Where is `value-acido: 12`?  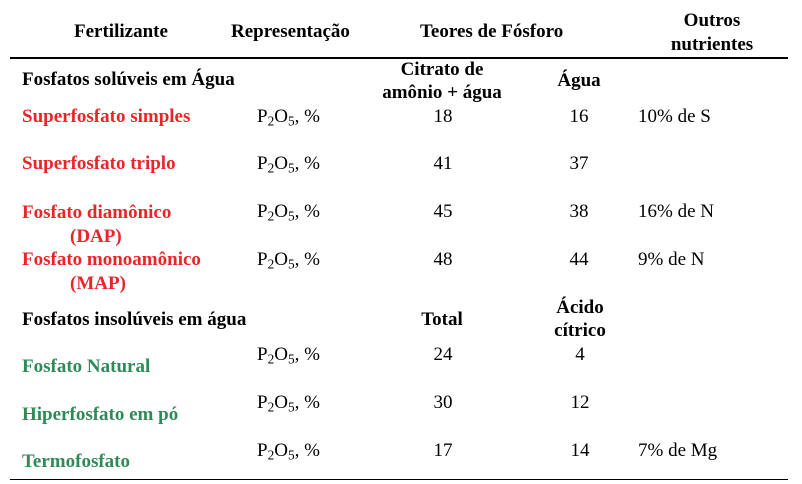 value-acido: 12 is located at coordinates (580, 402).